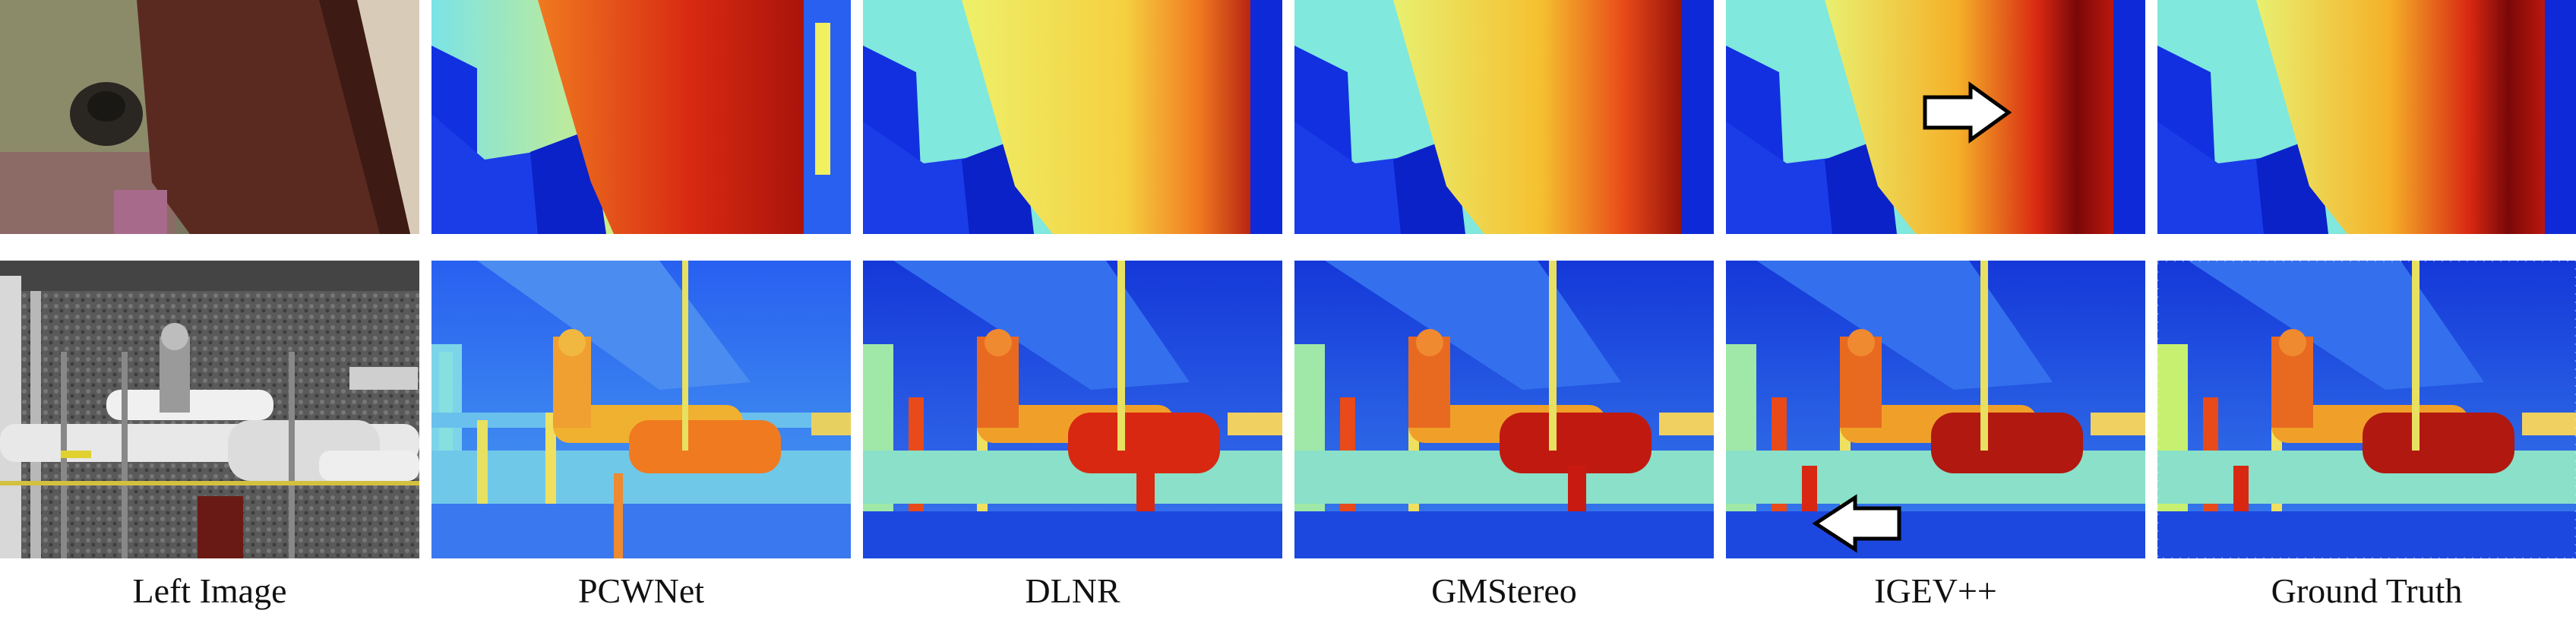  Describe the element at coordinates (1072, 117) in the screenshot. I see `dlnr-top` at that location.